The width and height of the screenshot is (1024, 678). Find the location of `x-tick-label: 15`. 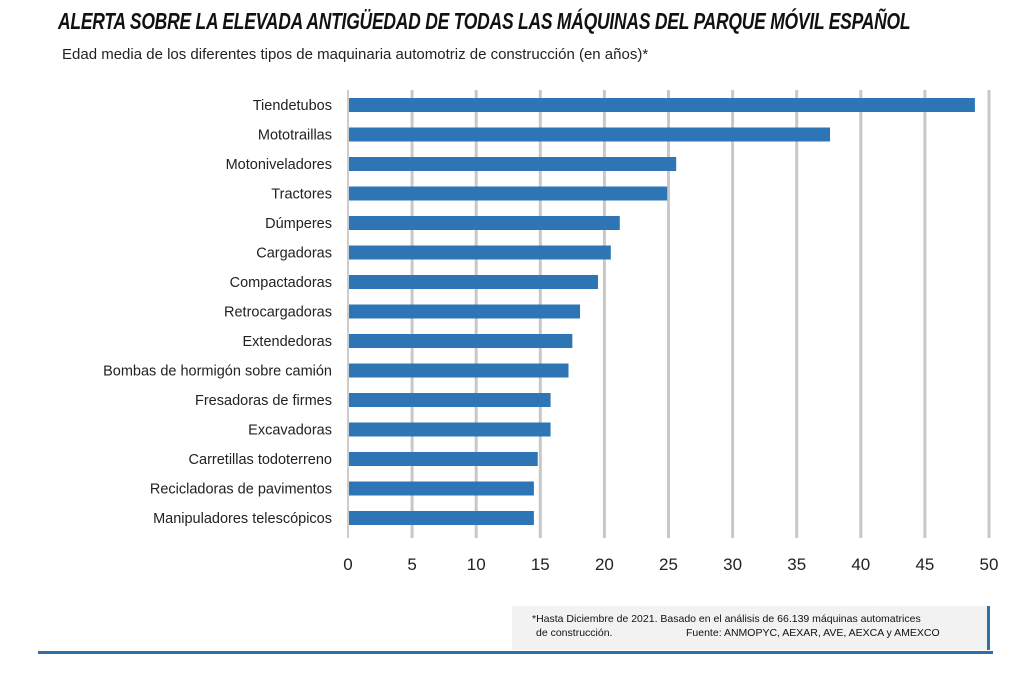

x-tick-label: 15 is located at coordinates (540, 564).